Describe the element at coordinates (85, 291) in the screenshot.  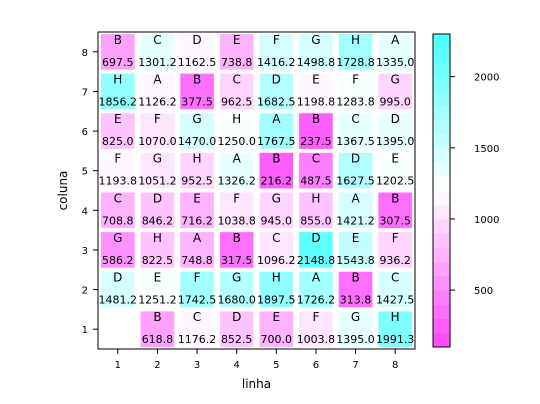
I see `y-tick-label: 2` at that location.